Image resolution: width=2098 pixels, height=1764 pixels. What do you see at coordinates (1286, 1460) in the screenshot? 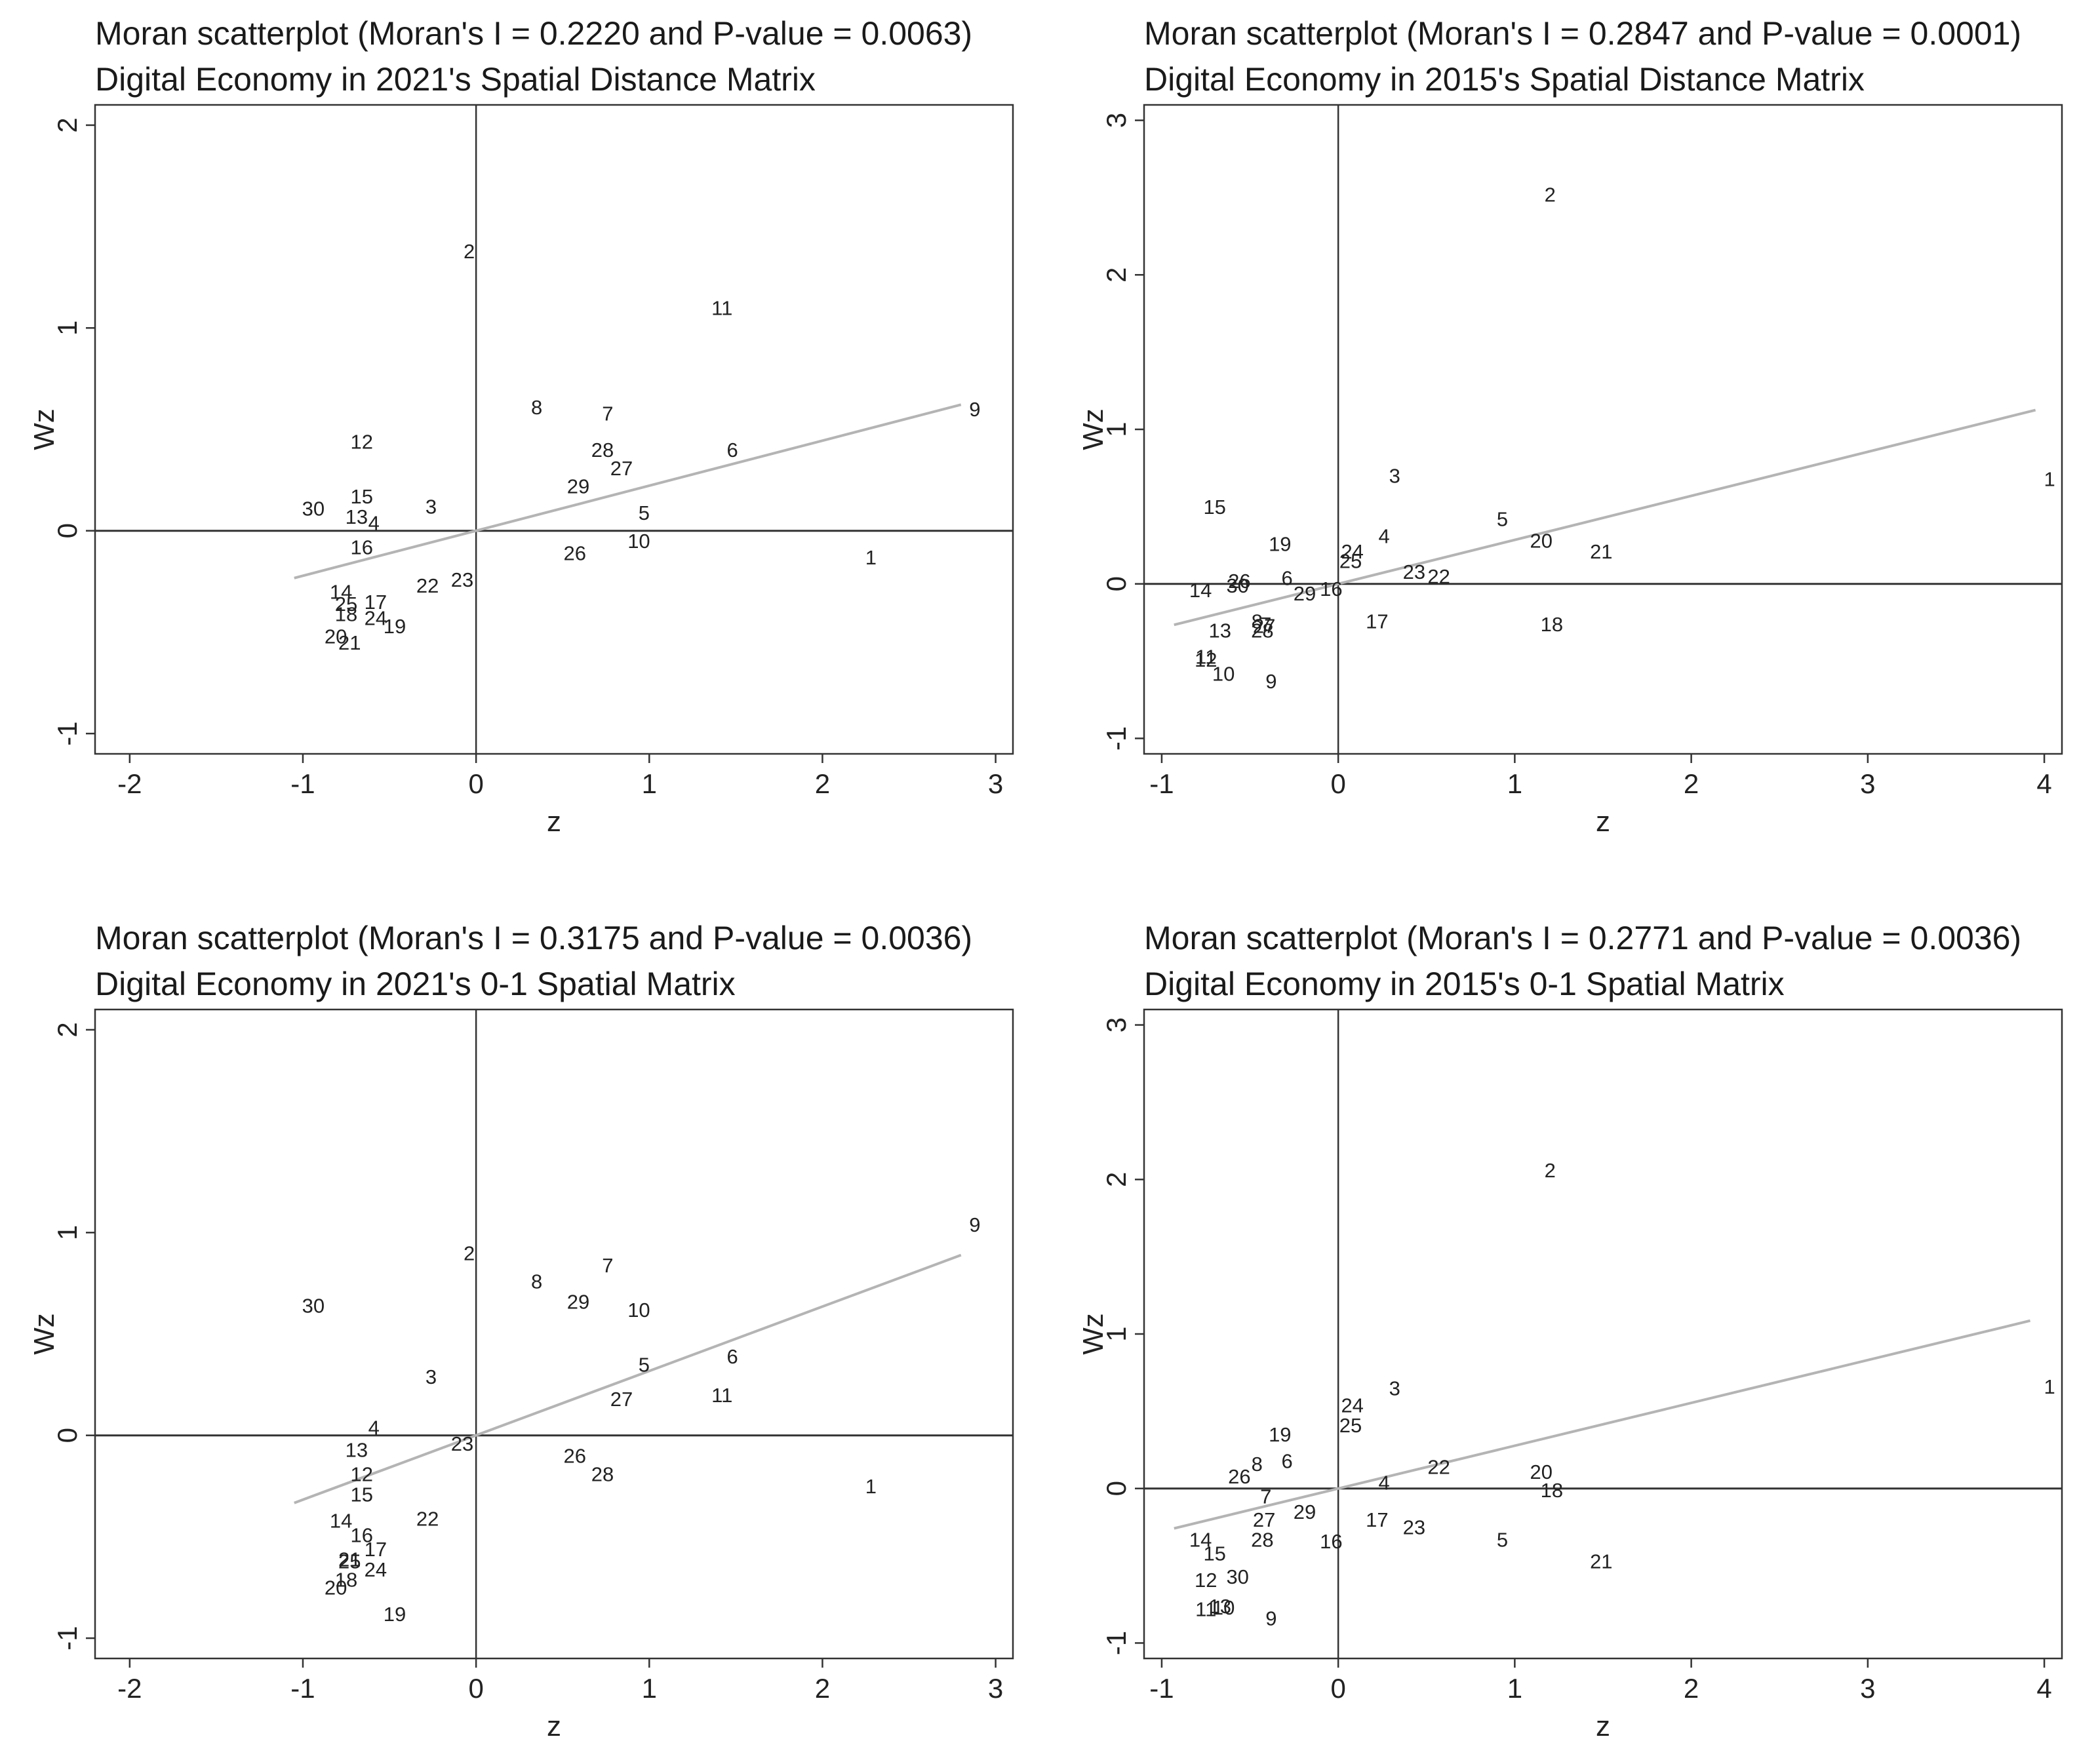
I see `point-label: 6` at bounding box center [1286, 1460].